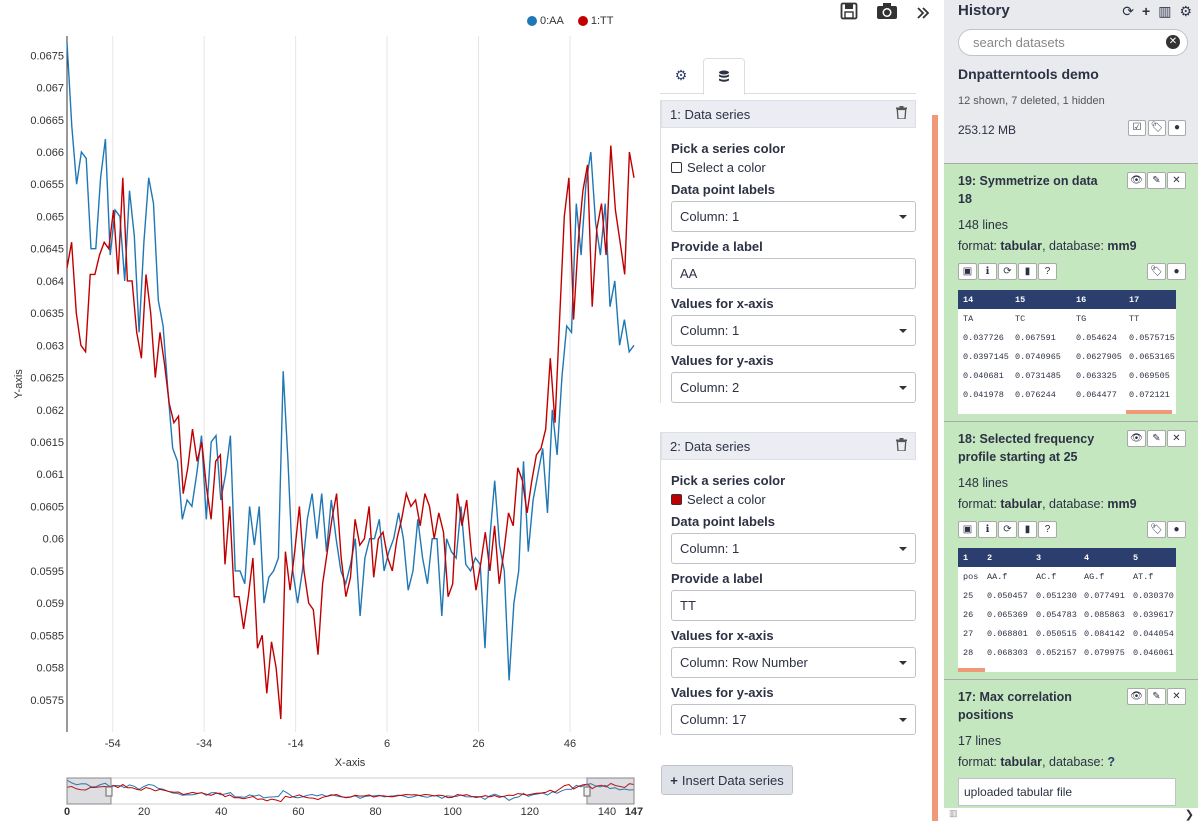  Describe the element at coordinates (50, 669) in the screenshot. I see `y-tick-label: 0.058` at that location.